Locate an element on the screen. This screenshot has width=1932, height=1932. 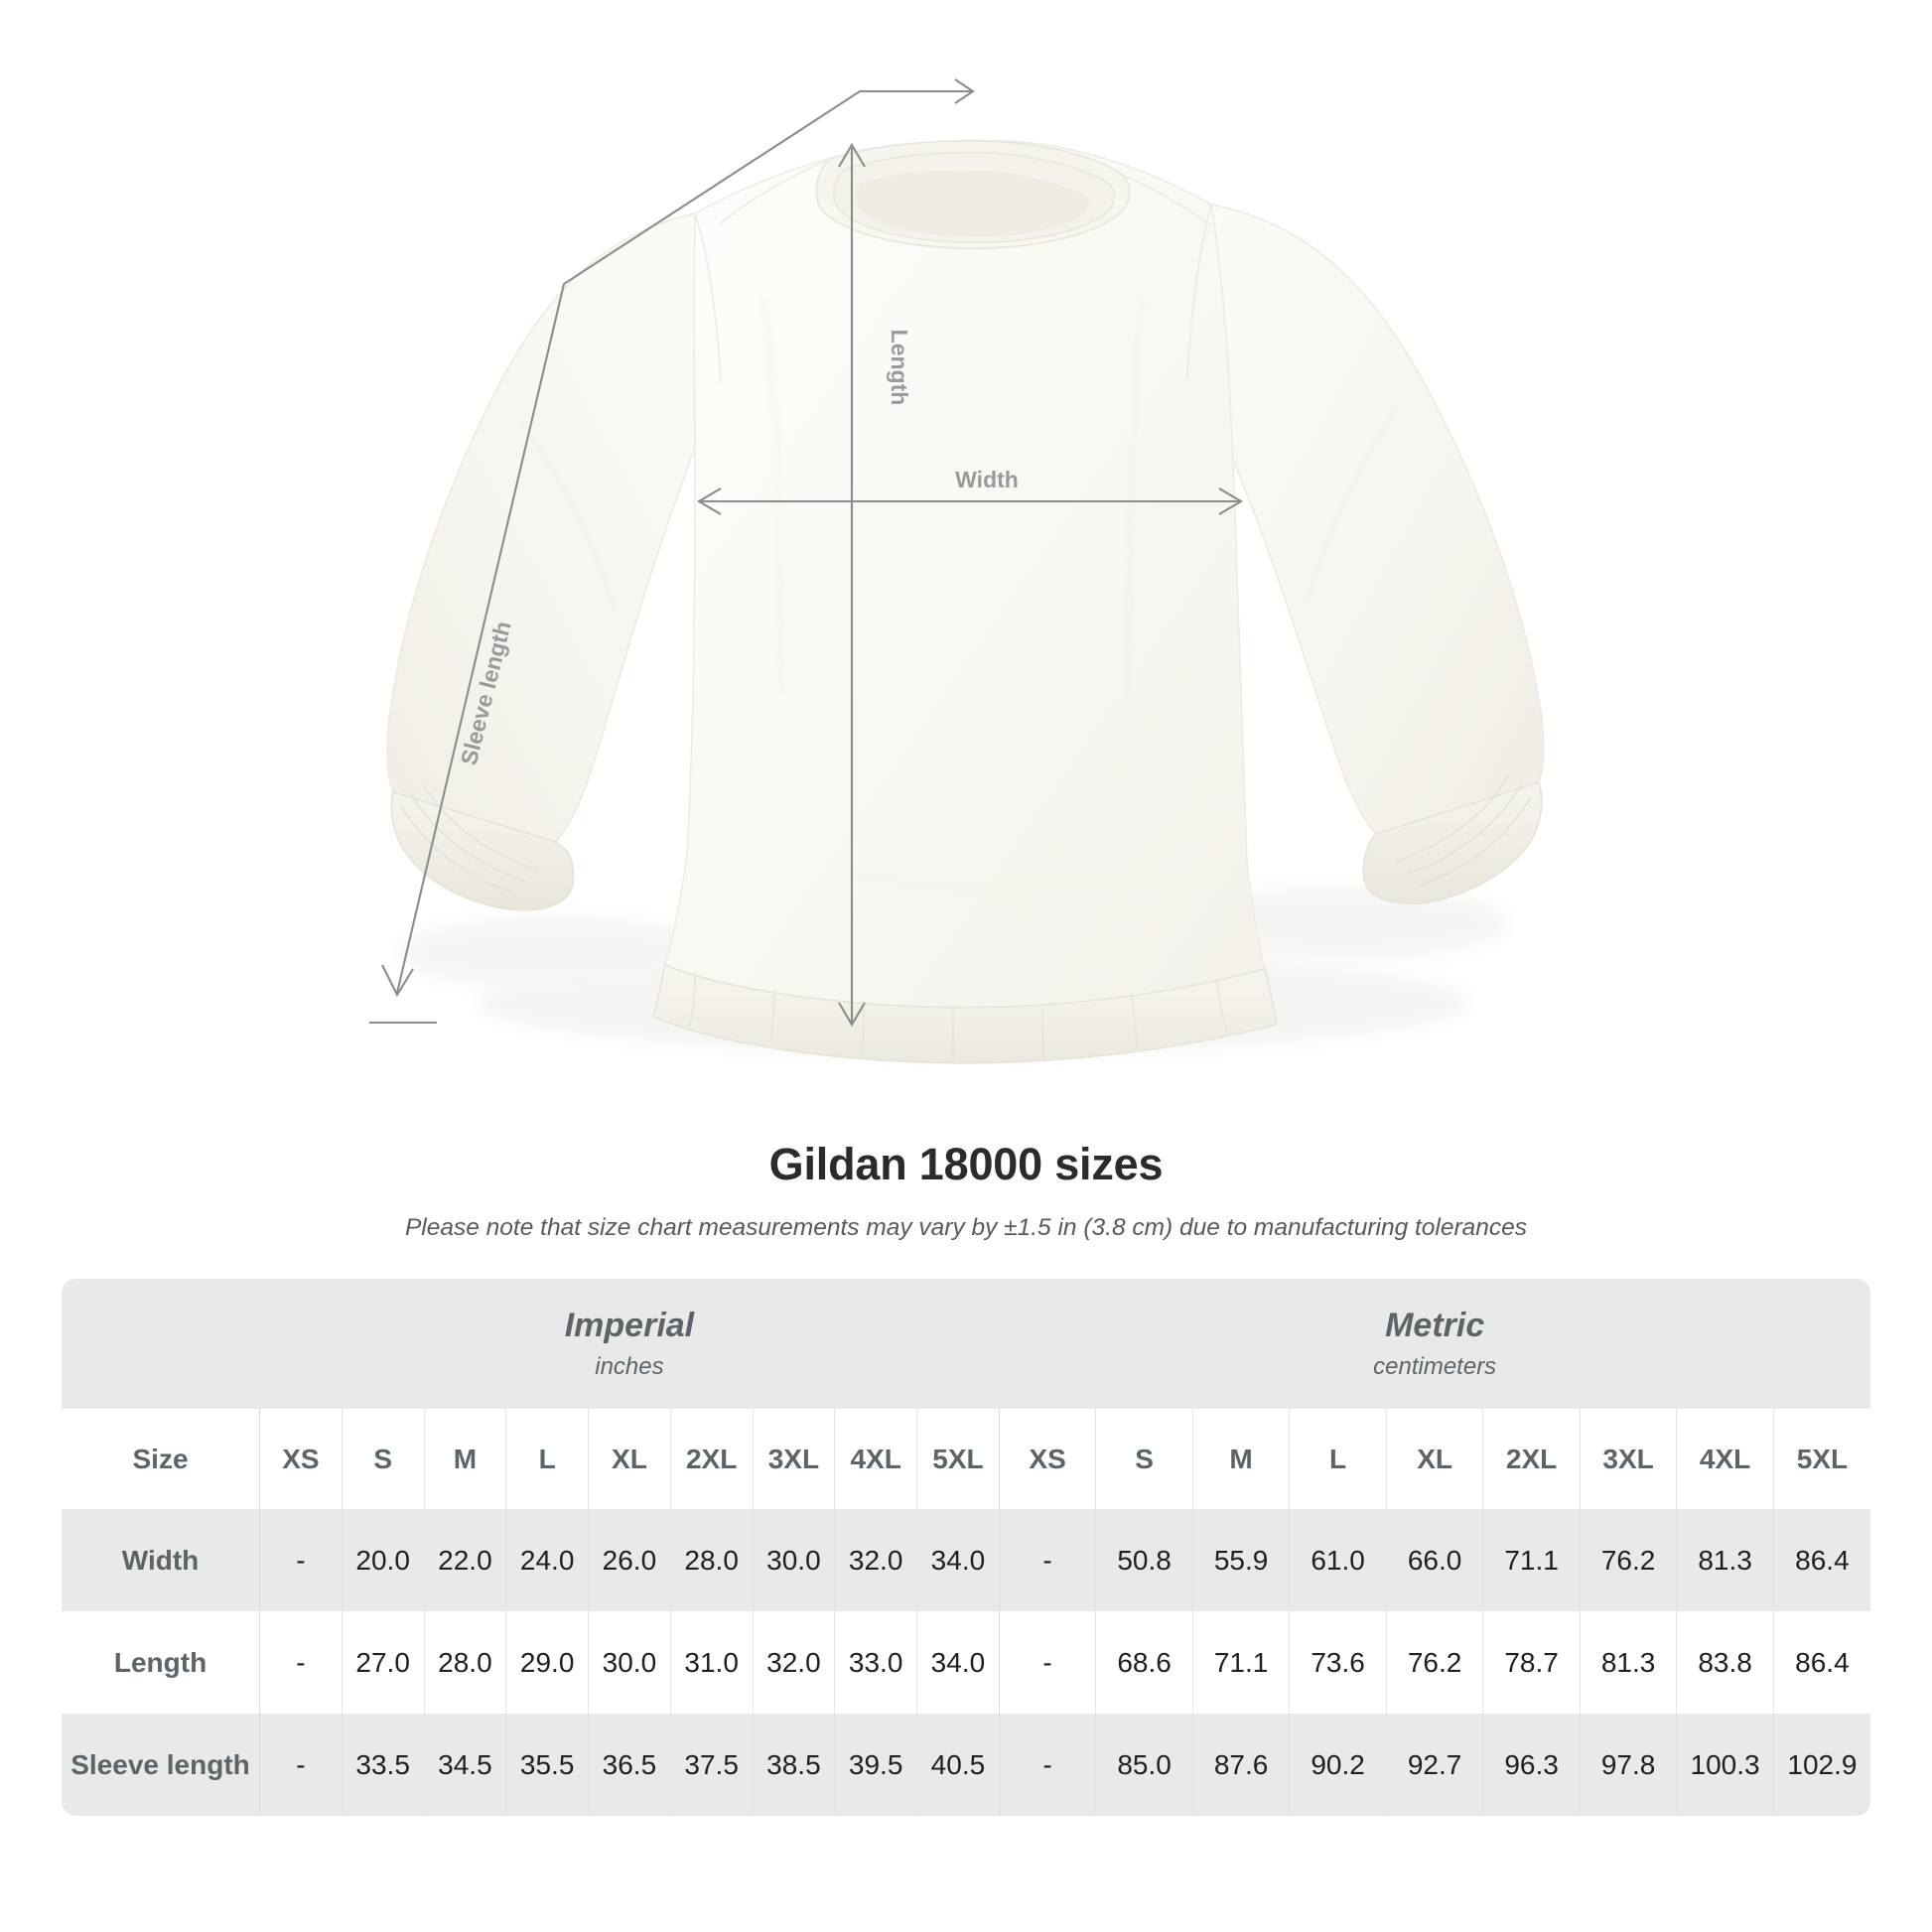
right-cuff-ribbing is located at coordinates (1464, 830).